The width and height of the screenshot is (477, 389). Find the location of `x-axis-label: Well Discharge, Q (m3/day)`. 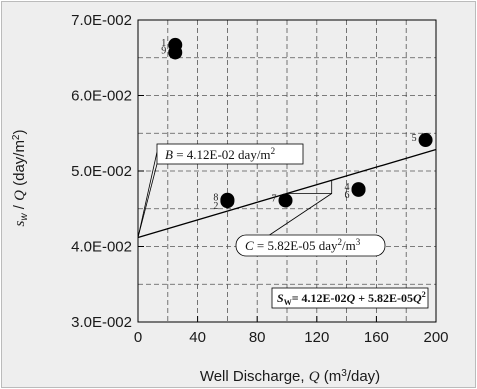

x-axis-label: Well Discharge, Q (m3/day) is located at coordinates (290, 376).